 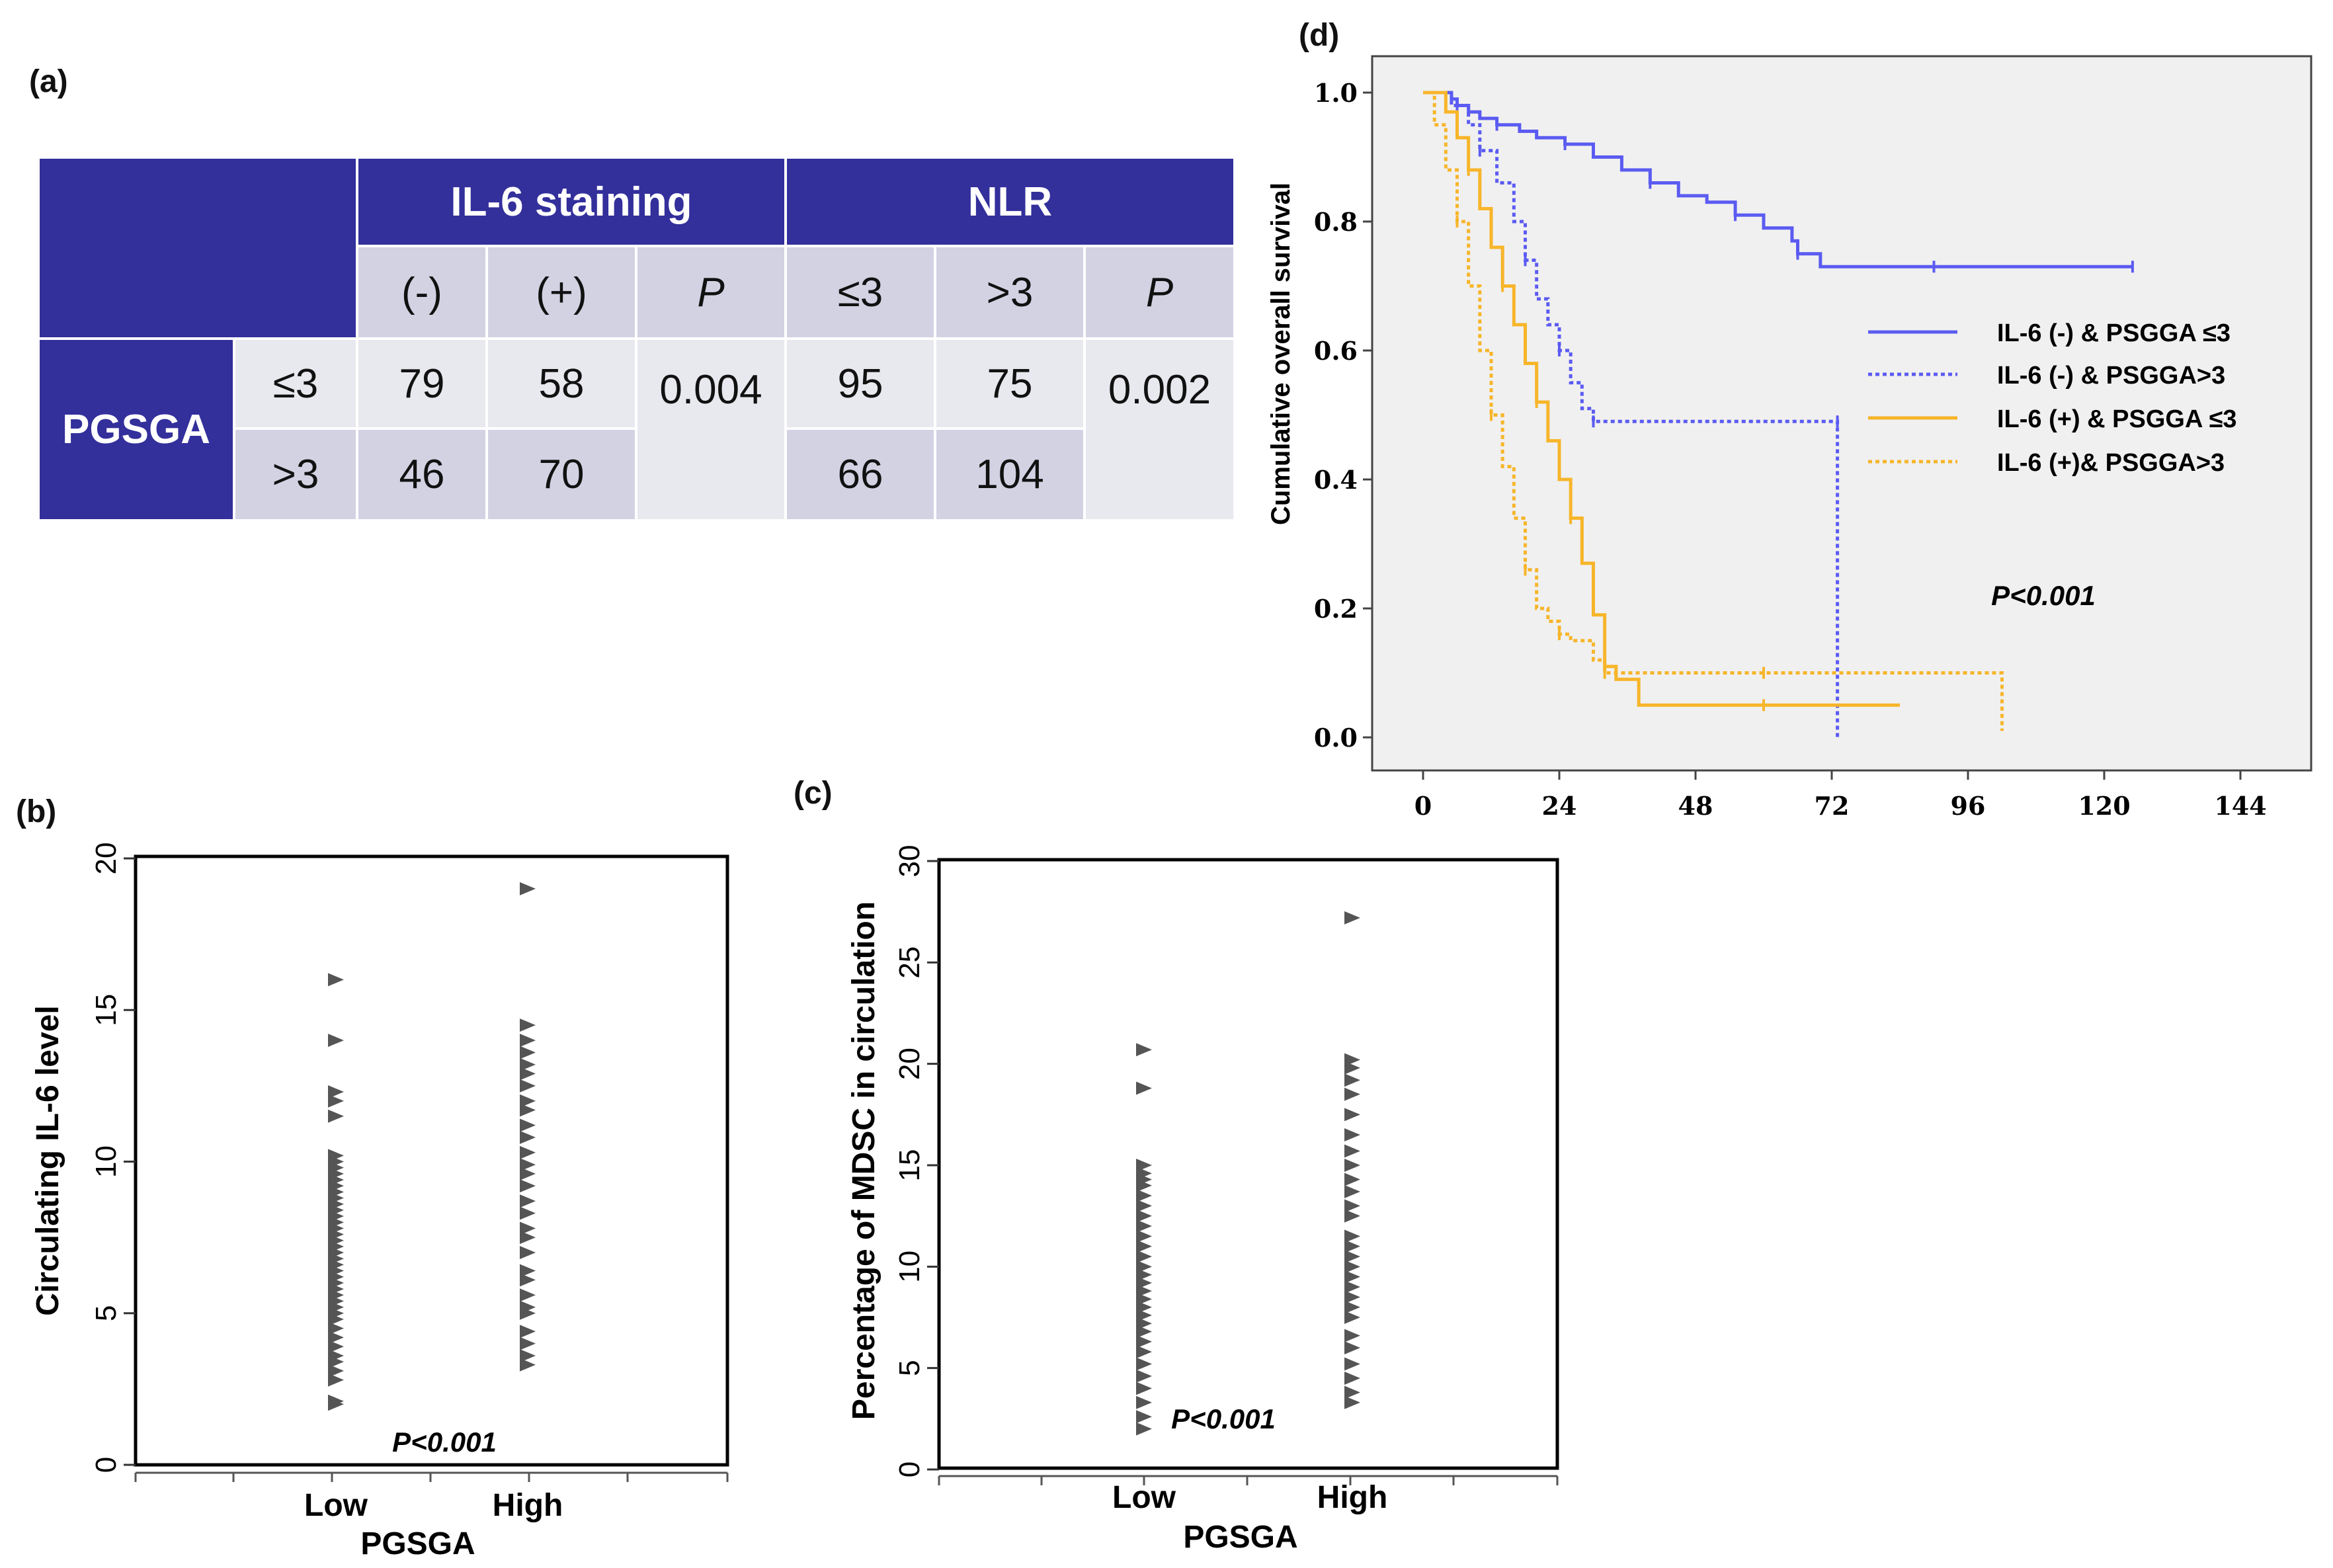 I want to click on cell-p-il6-value: 0.004, so click(x=710, y=390).